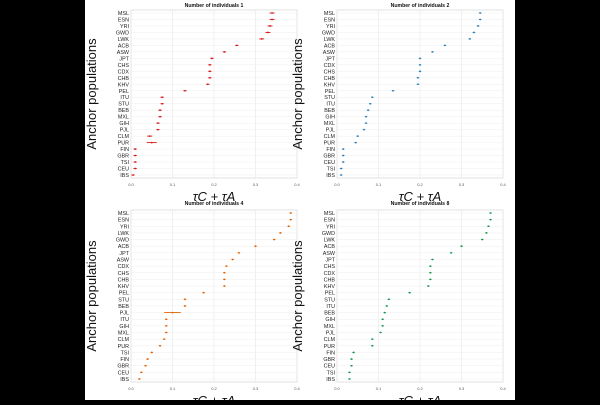 The height and width of the screenshot is (405, 600). Describe the element at coordinates (330, 340) in the screenshot. I see `y-tick-label: CLM` at that location.